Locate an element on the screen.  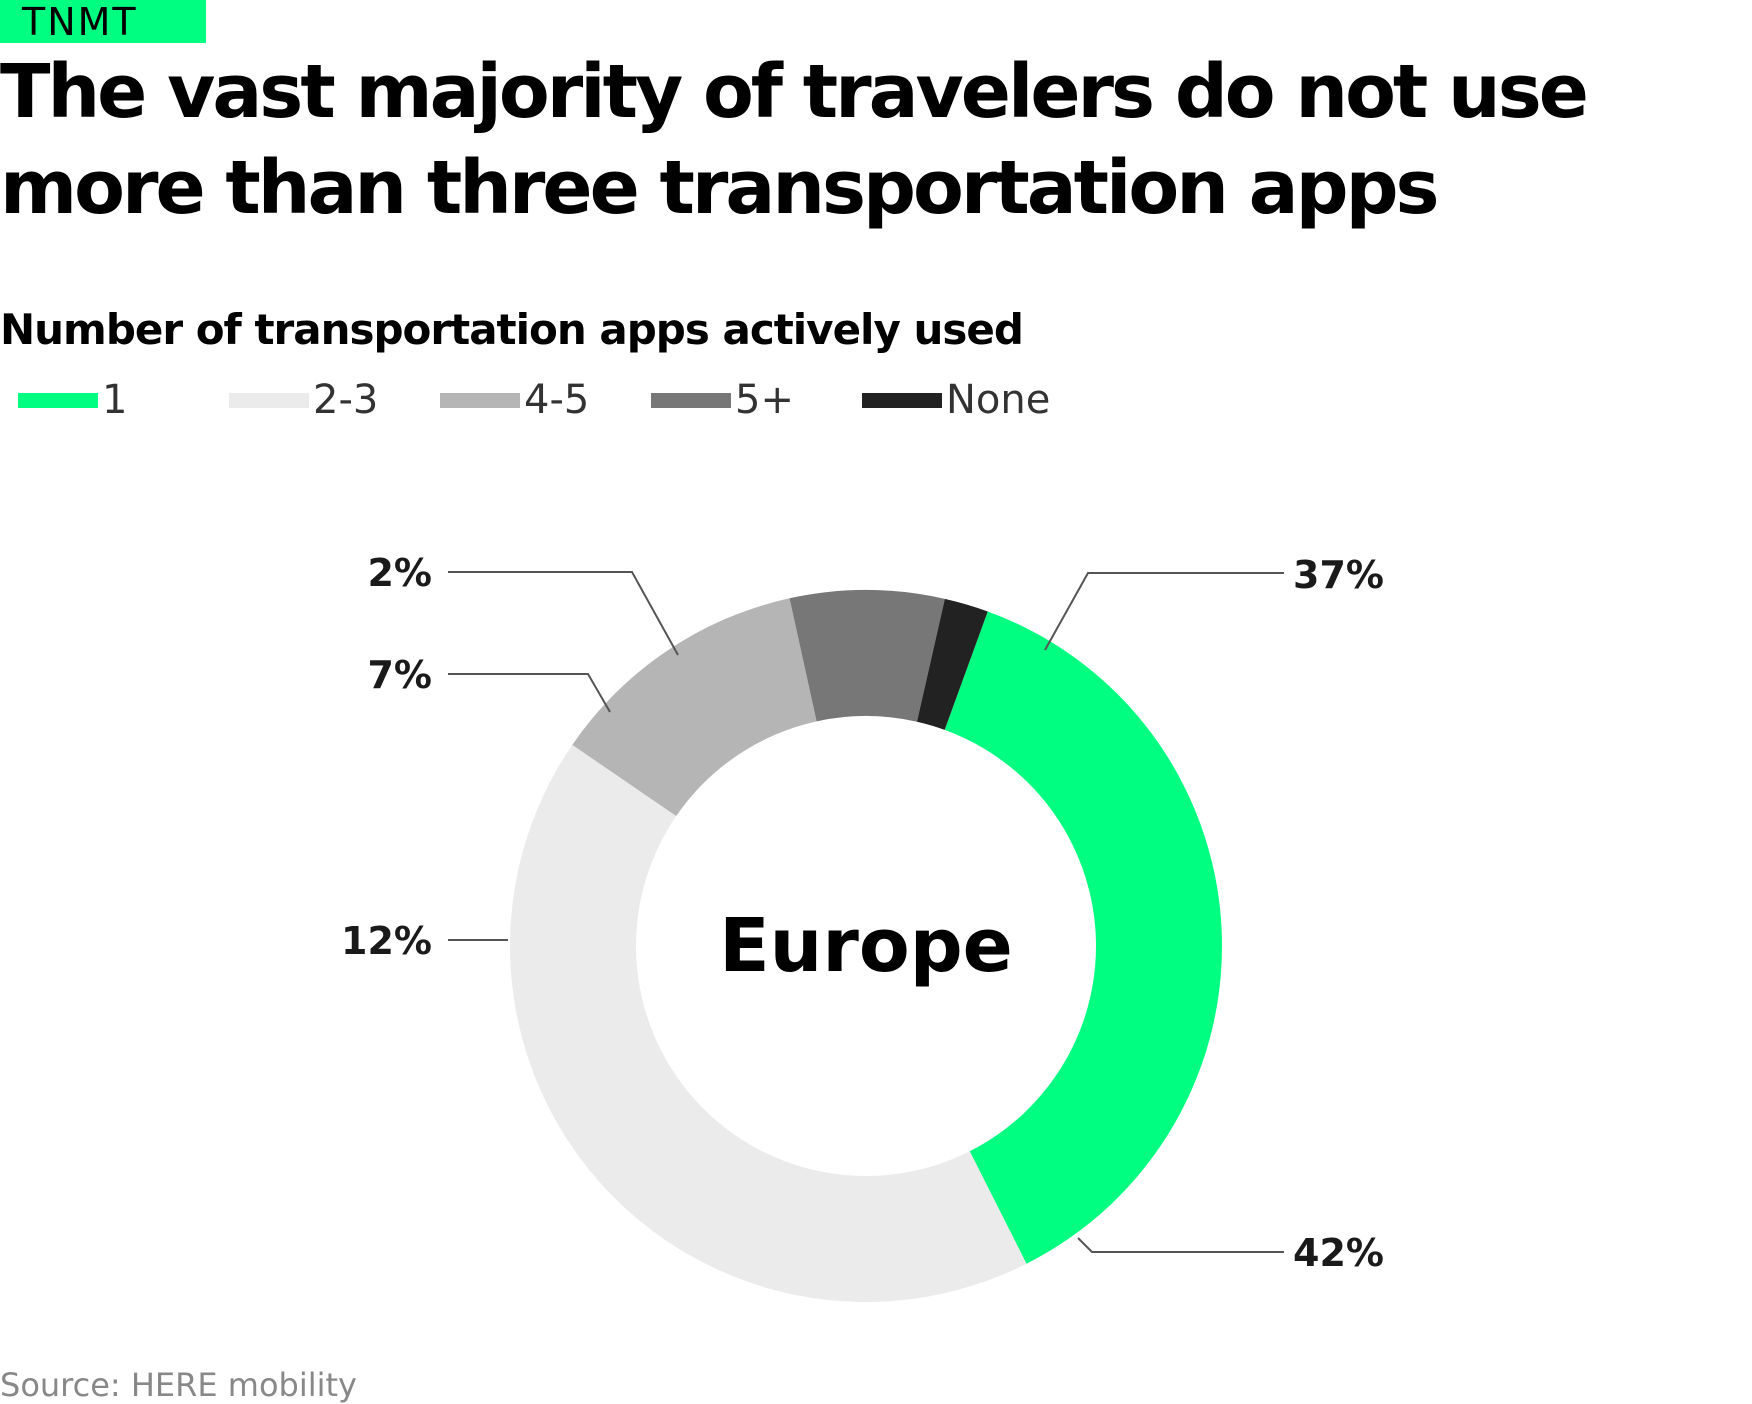
value-label-none: 2% is located at coordinates (399, 573).